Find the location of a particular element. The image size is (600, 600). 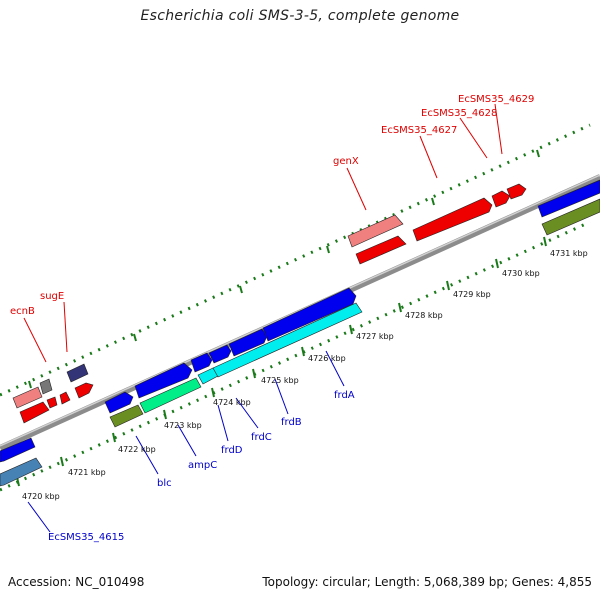

label-frdC: frdC is located at coordinates (261, 437).